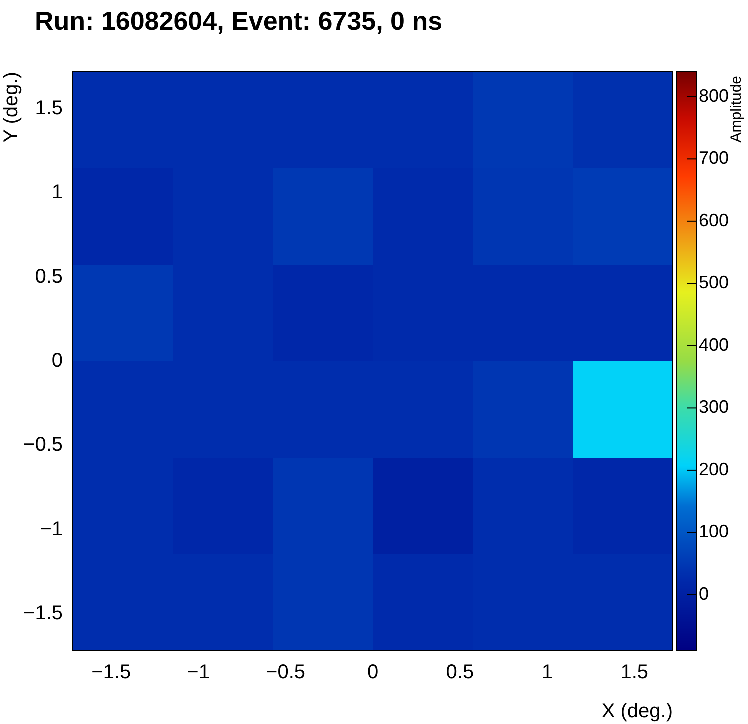 The width and height of the screenshot is (748, 724). What do you see at coordinates (51, 529) in the screenshot?
I see `y-tick-label: −1` at bounding box center [51, 529].